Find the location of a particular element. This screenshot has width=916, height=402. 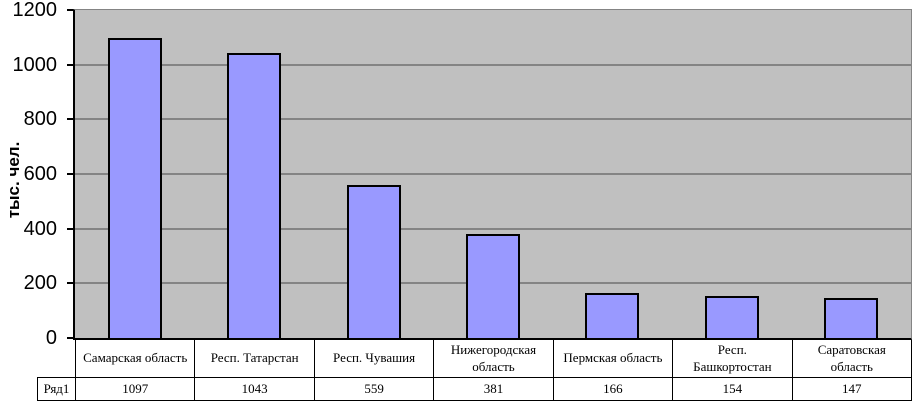

y-tick-label: 600 is located at coordinates (40, 174).